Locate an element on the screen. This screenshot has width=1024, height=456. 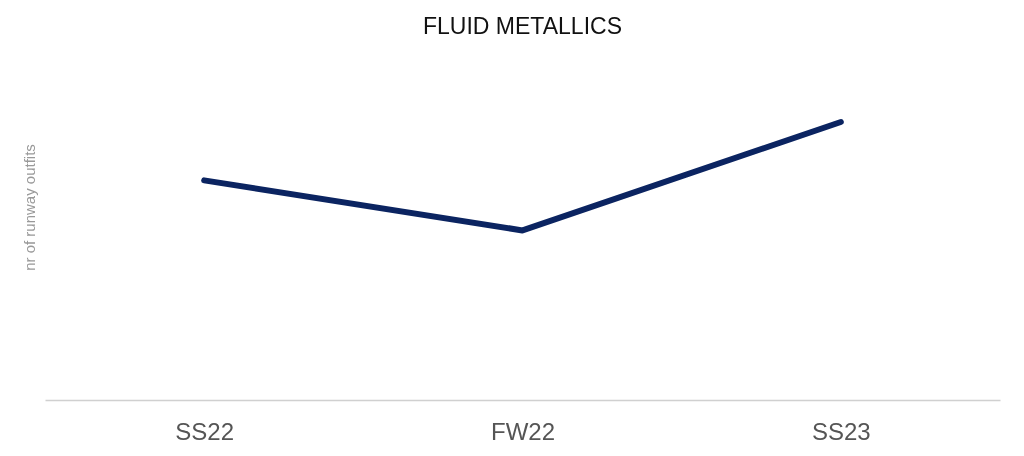
x-tick-label: FW22 is located at coordinates (523, 431).